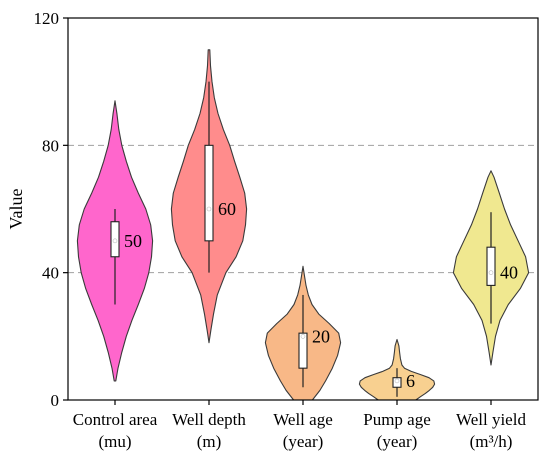 This screenshot has height=458, width=550. What do you see at coordinates (50, 273) in the screenshot?
I see `y-tick-label: 40` at bounding box center [50, 273].